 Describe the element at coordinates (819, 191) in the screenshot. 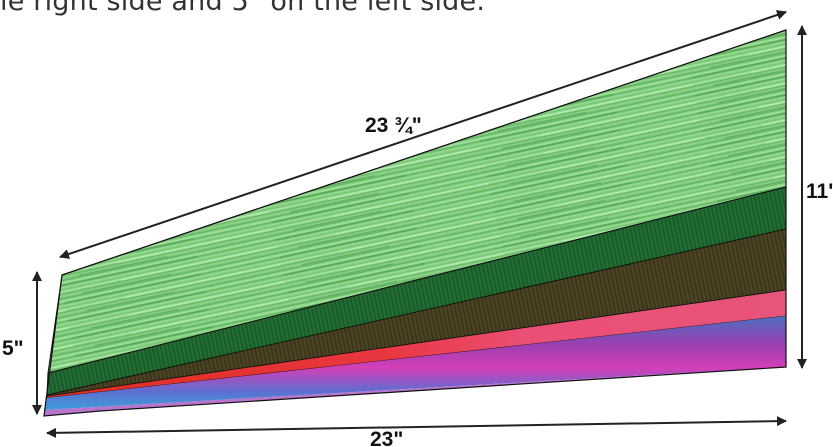

I see `right-edge-label: 11'` at that location.